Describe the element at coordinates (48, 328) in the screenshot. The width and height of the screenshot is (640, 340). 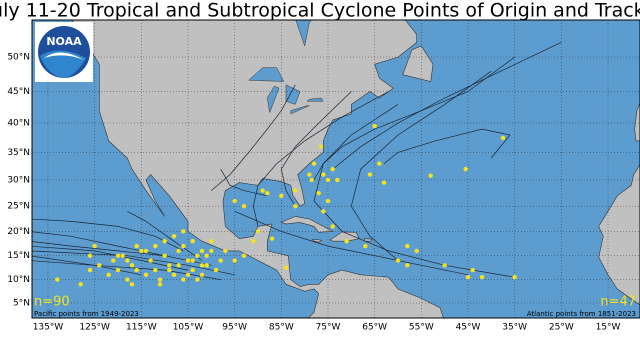
I see `lon-label: 135°W` at that location.